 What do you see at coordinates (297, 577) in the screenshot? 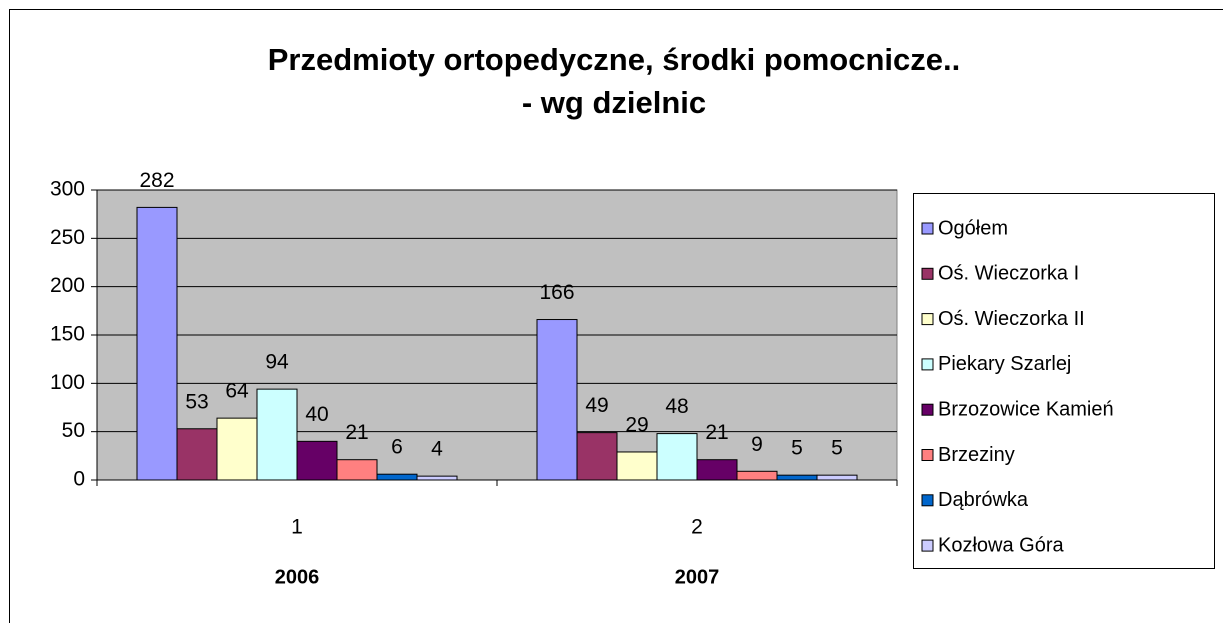
I see `x-group-label: 2006` at bounding box center [297, 577].